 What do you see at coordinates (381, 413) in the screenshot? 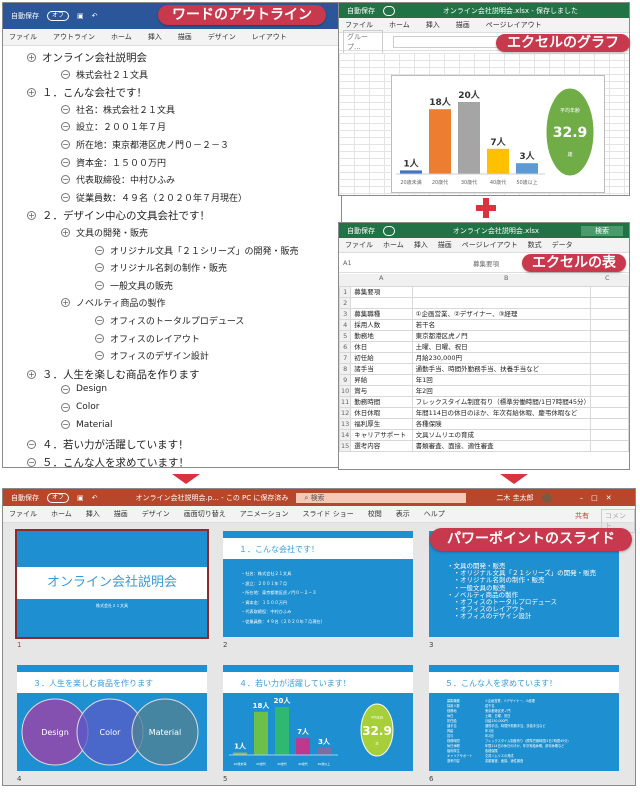
I see `cell-a: 休日休暇` at bounding box center [381, 413].